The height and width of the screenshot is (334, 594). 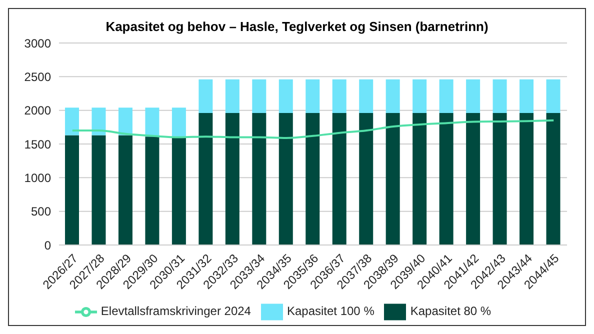 What do you see at coordinates (38, 111) in the screenshot?
I see `y-tick-label: 2000` at bounding box center [38, 111].